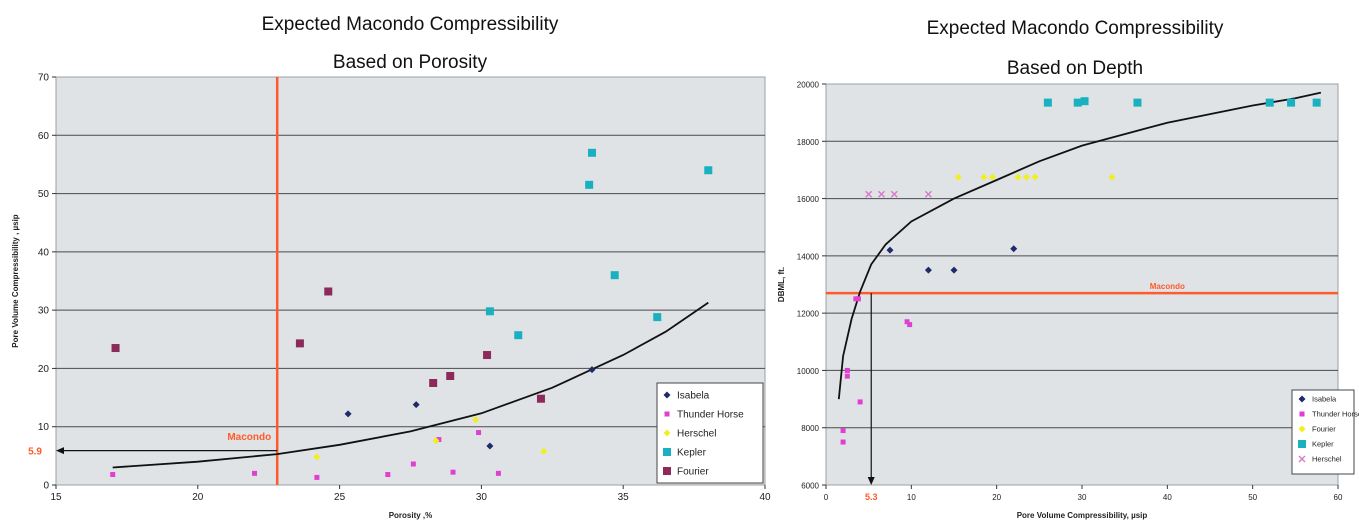  Describe the element at coordinates (826, 497) in the screenshot. I see `x-tick-label: 0` at that location.